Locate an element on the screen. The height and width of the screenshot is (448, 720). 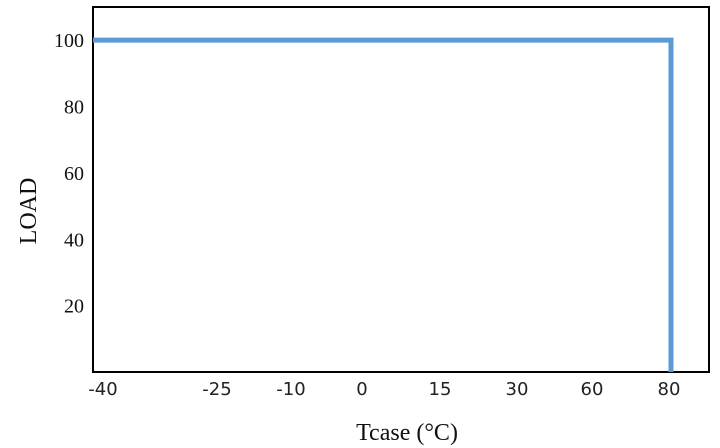
y-tick-label: 40 is located at coordinates (74, 240).